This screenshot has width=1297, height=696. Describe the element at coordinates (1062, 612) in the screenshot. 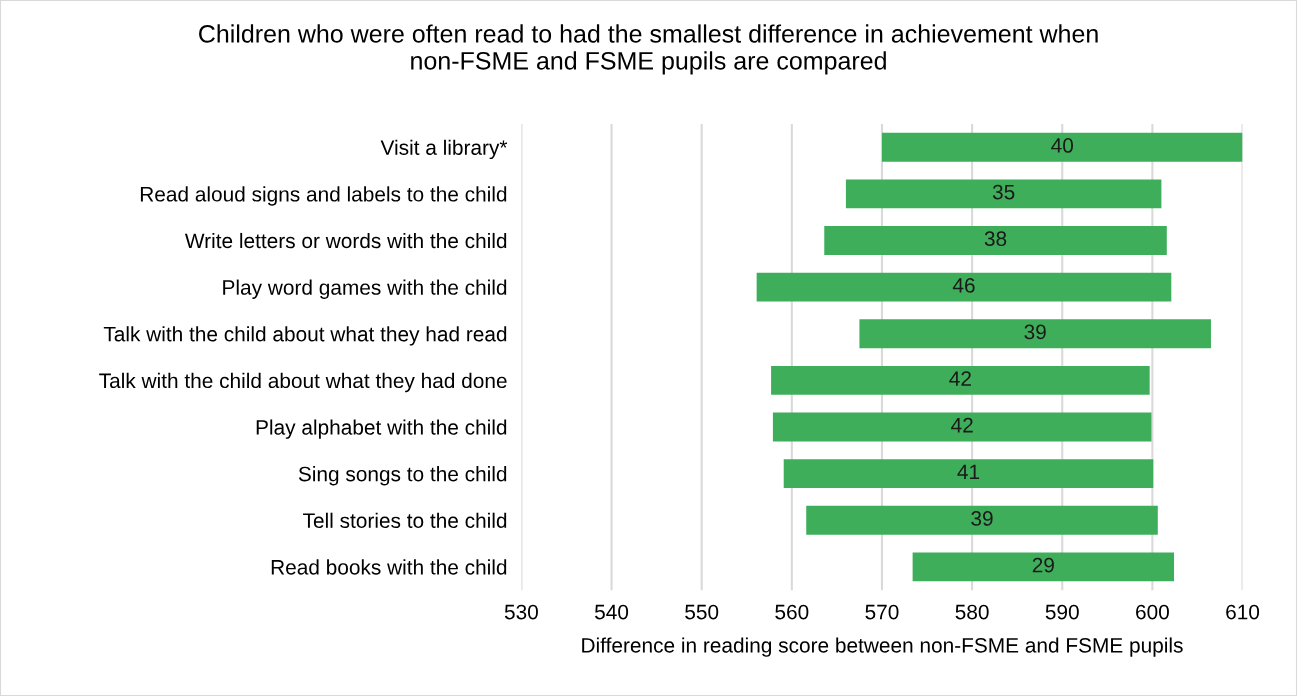

I see `x-tick-label: 590` at that location.